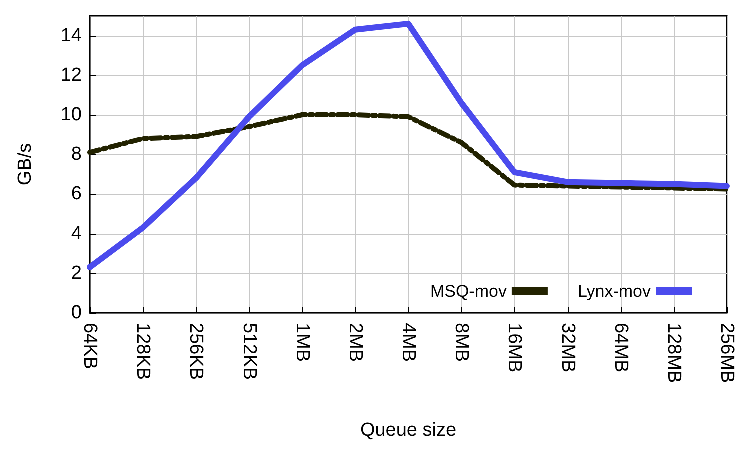  What do you see at coordinates (461, 342) in the screenshot?
I see `x-tick-label: 8MB` at bounding box center [461, 342].